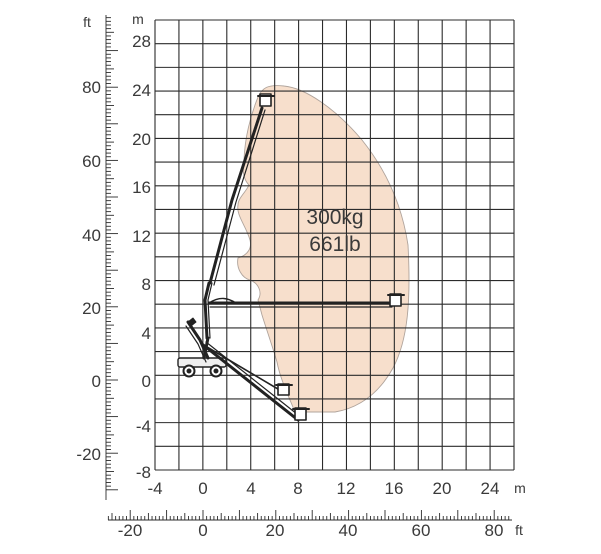 The image size is (601, 554). Describe the element at coordinates (519, 530) in the screenshot. I see `ft-unit-label-bottom: ft` at that location.